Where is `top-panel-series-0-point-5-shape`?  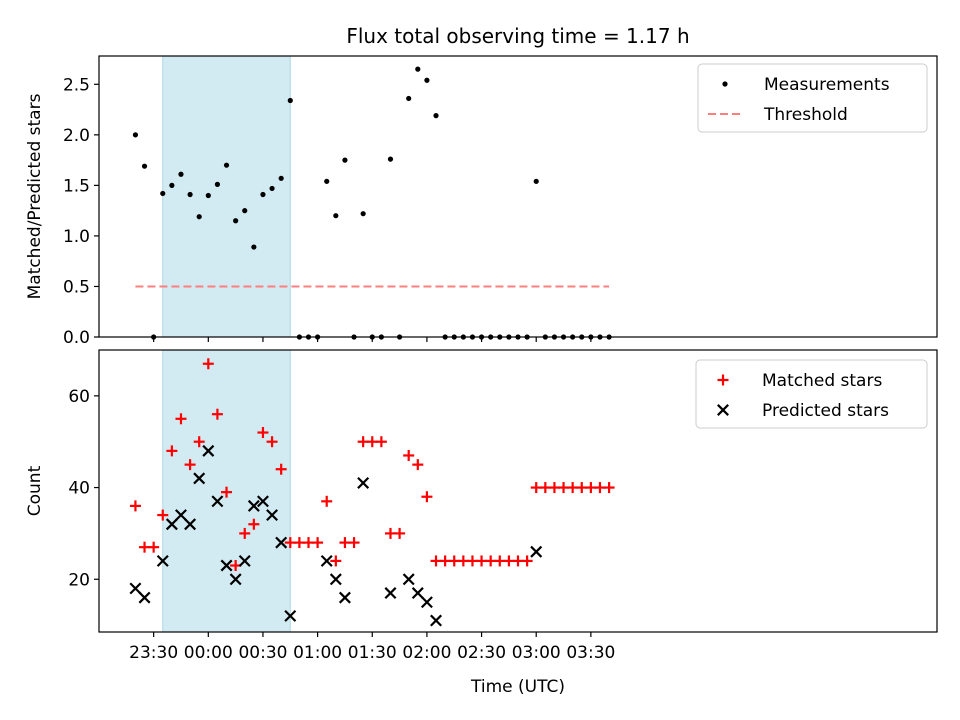
top-panel-series-0-point-5-shape is located at coordinates (181, 174).